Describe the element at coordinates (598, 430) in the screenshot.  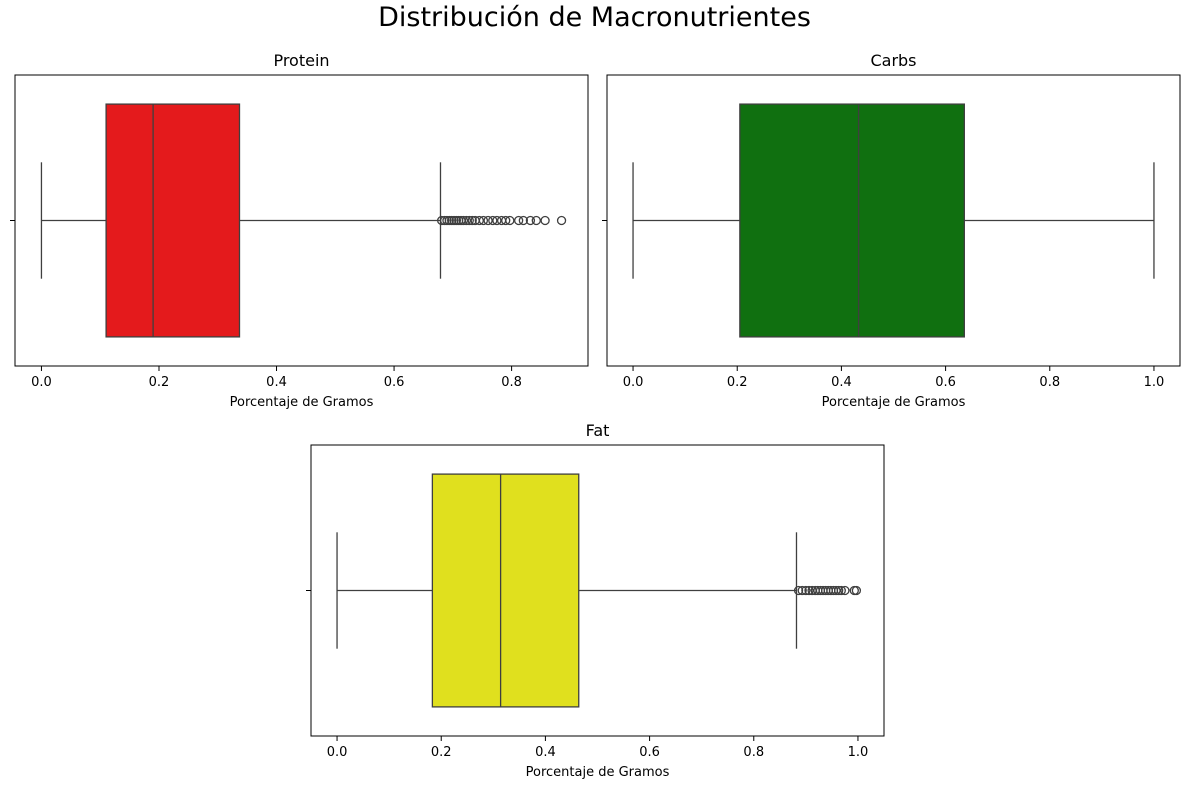
I see `subplot-title: Fat` at that location.